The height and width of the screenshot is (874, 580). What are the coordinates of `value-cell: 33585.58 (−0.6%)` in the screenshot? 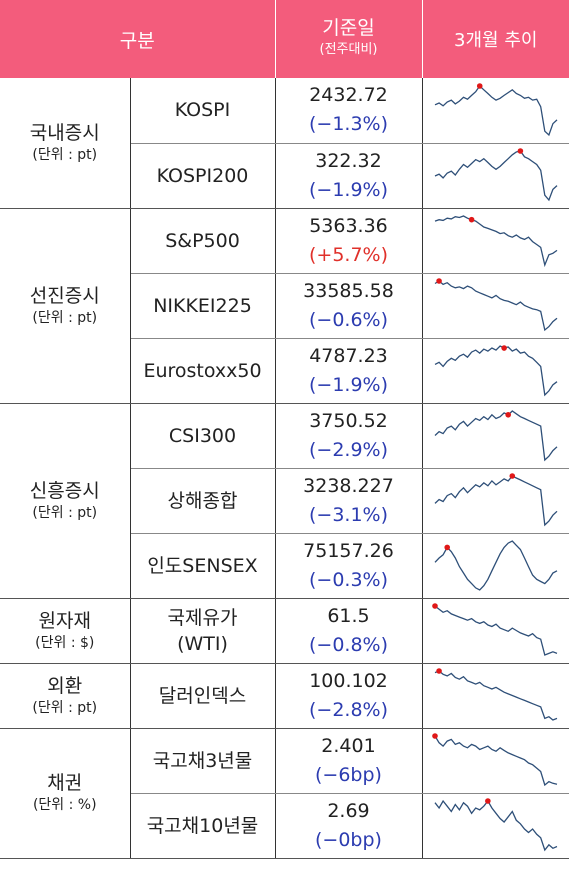 It's located at (349, 306).